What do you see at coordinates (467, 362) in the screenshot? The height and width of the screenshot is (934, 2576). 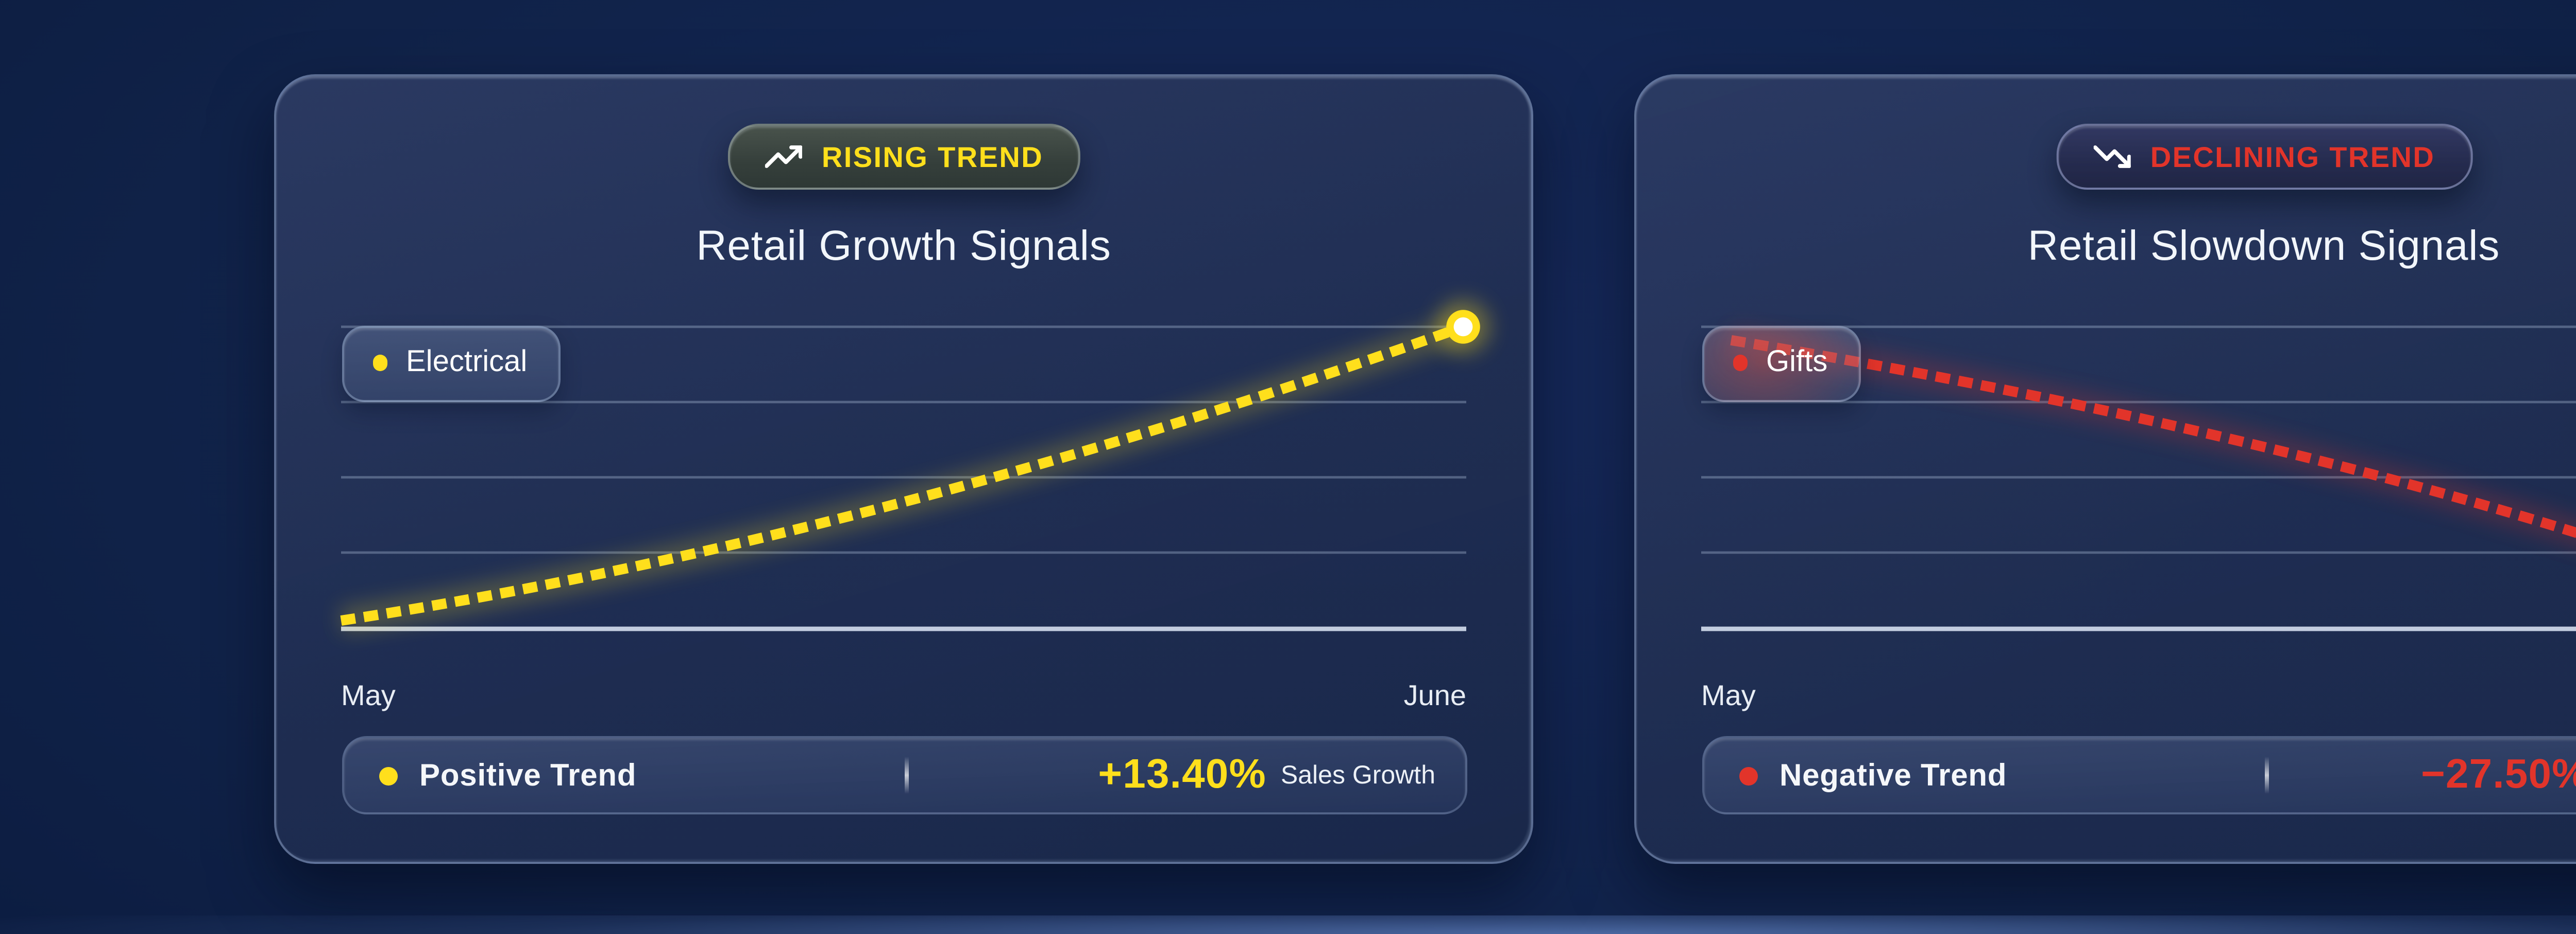 I see `legend-label: Electrical` at bounding box center [467, 362].